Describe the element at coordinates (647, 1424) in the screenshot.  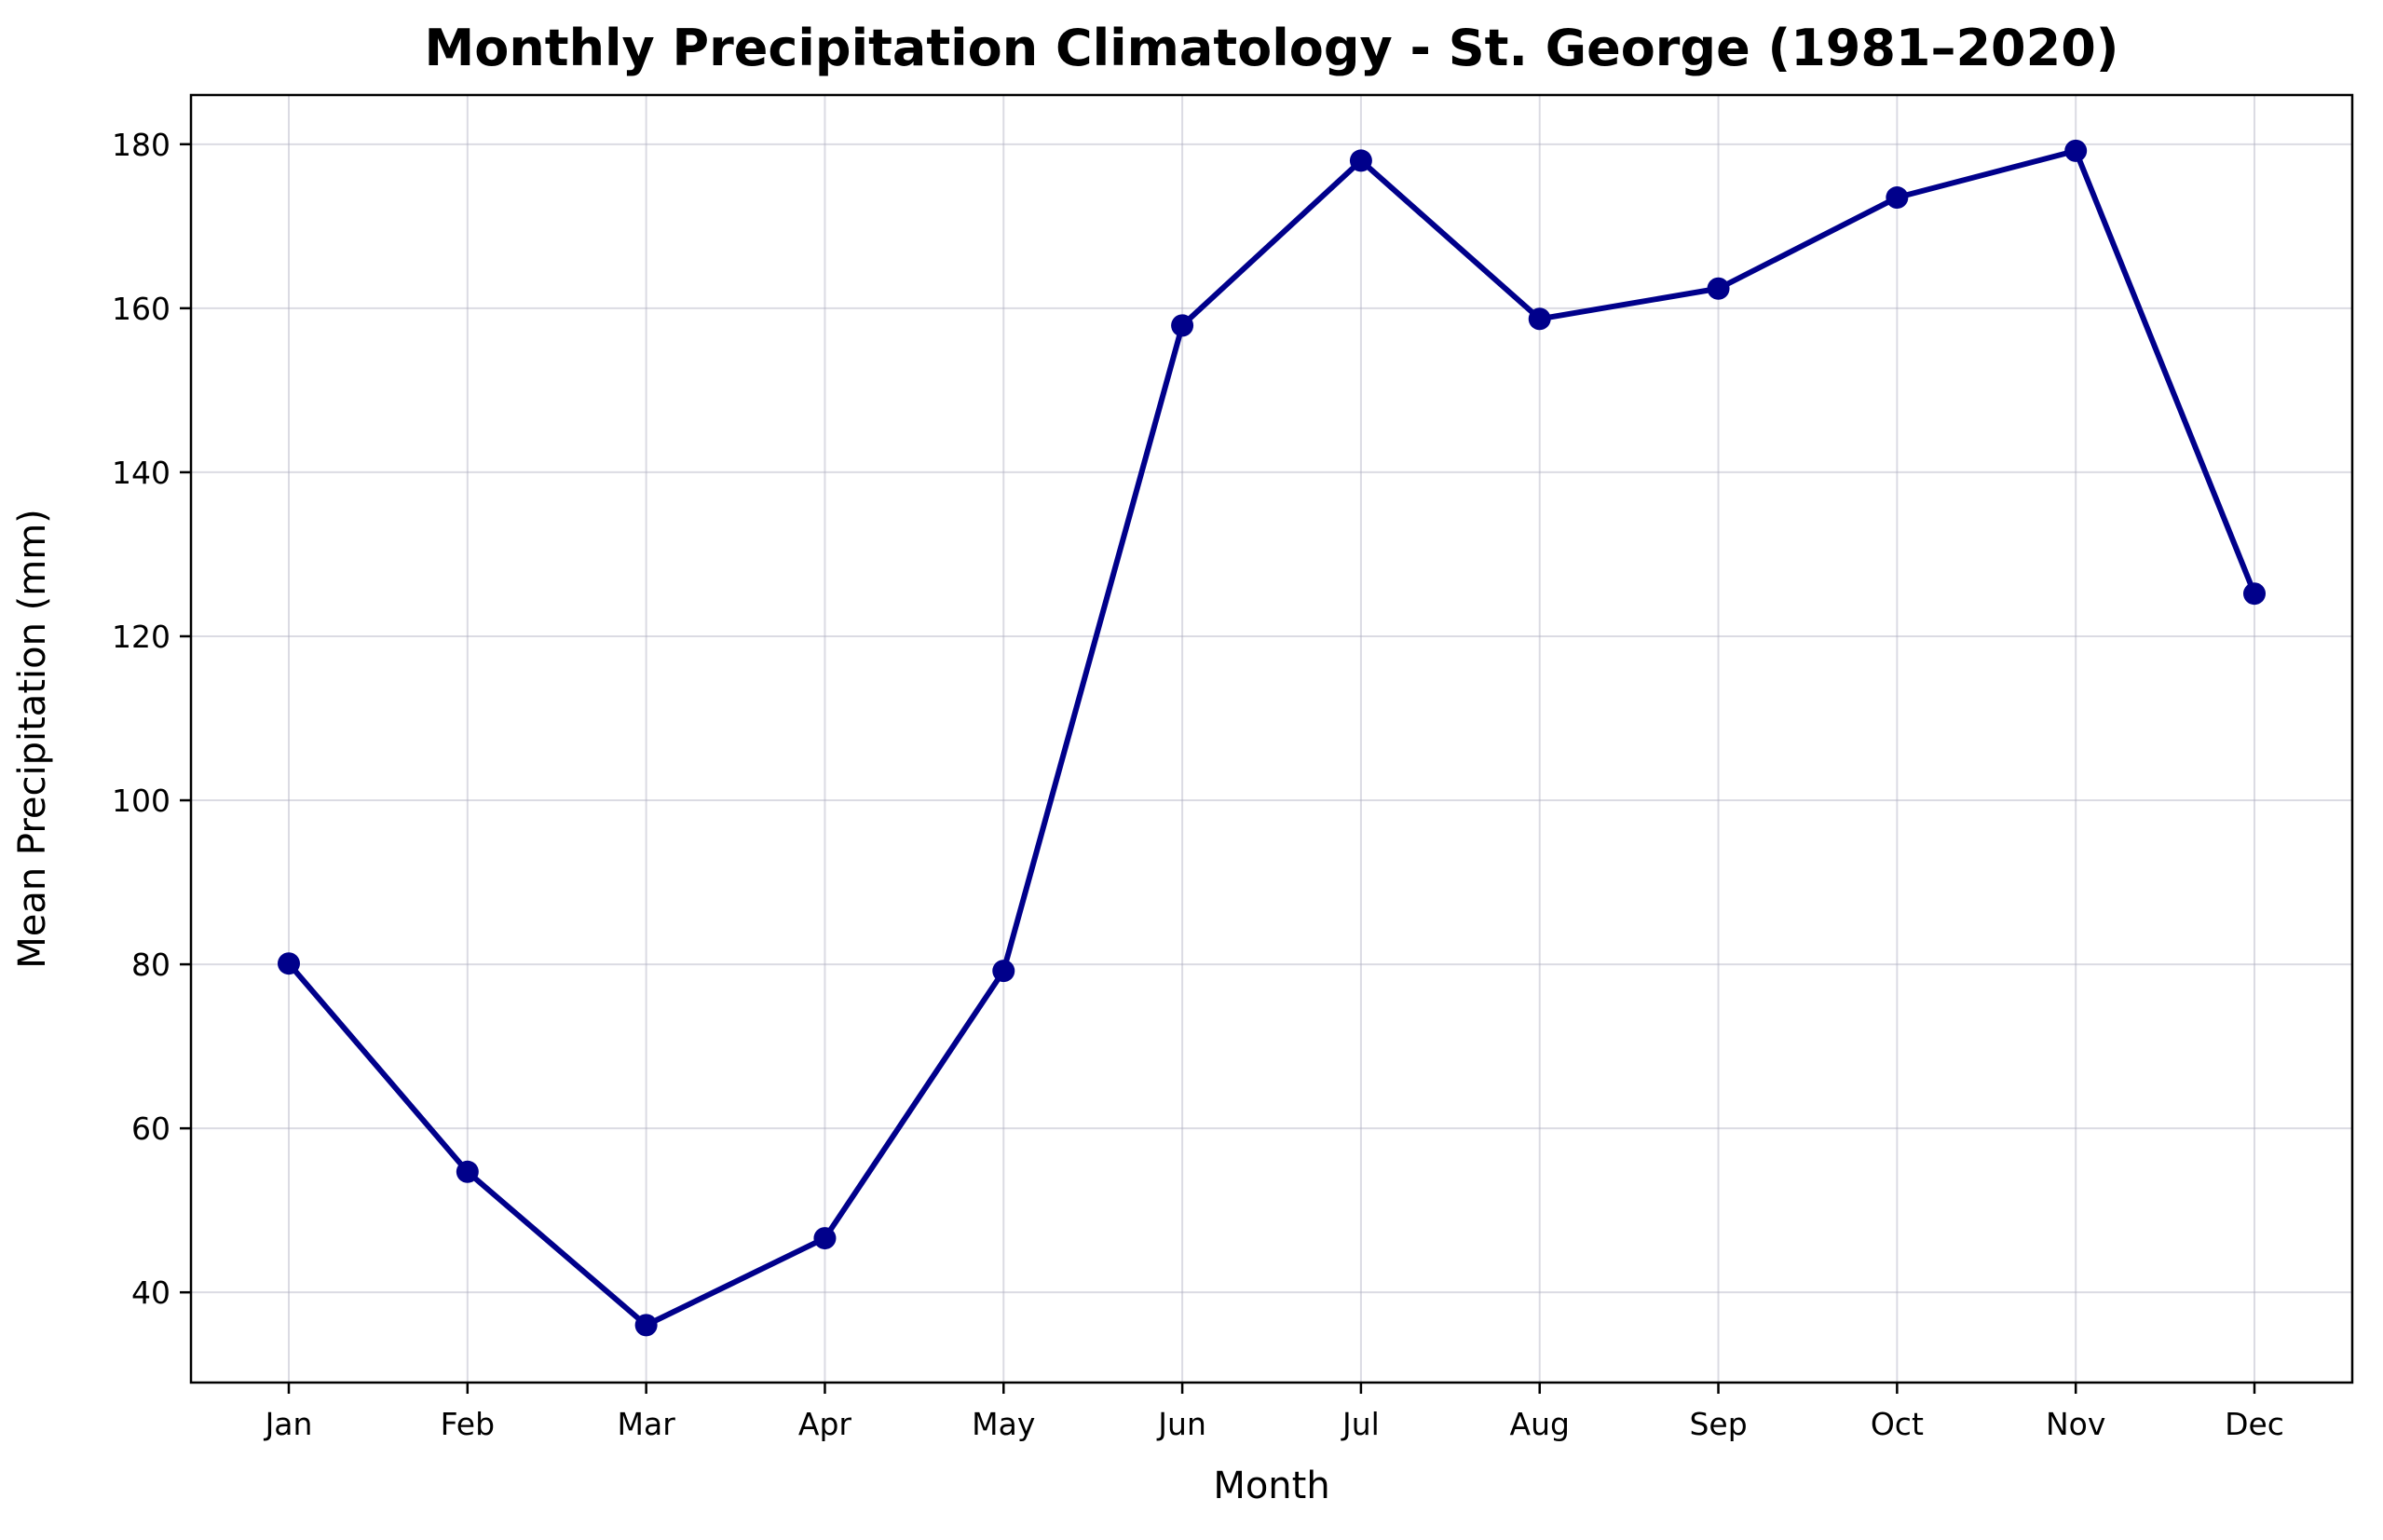
I see `x-tick-label: Mar` at that location.